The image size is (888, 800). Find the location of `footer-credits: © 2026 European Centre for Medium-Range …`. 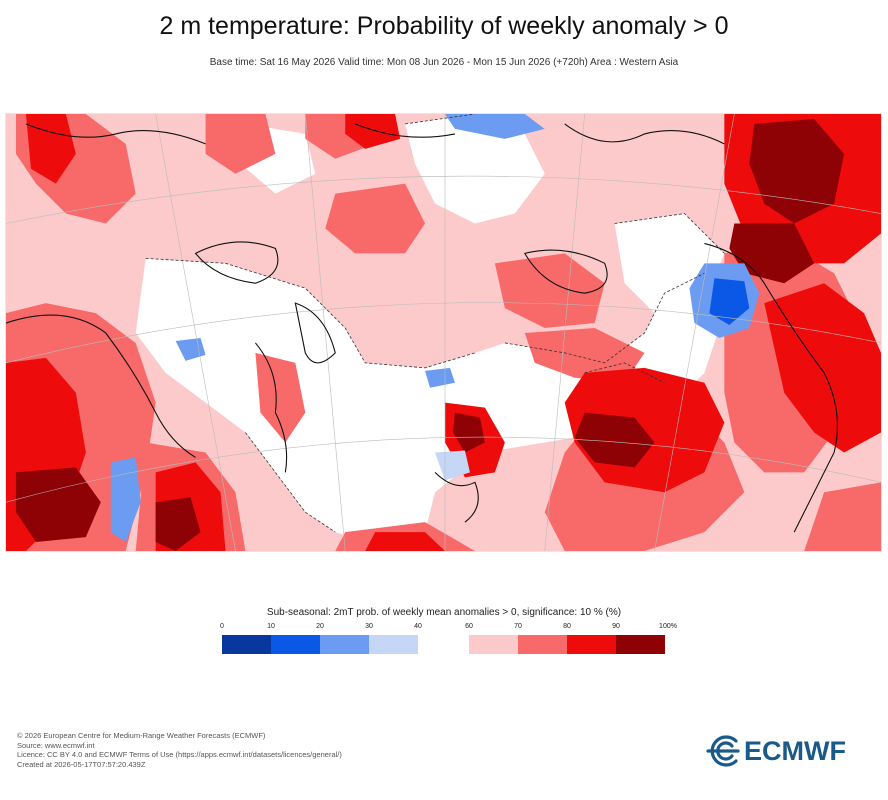

footer-credits: © 2026 European Centre for Medium-Range … is located at coordinates (179, 750).